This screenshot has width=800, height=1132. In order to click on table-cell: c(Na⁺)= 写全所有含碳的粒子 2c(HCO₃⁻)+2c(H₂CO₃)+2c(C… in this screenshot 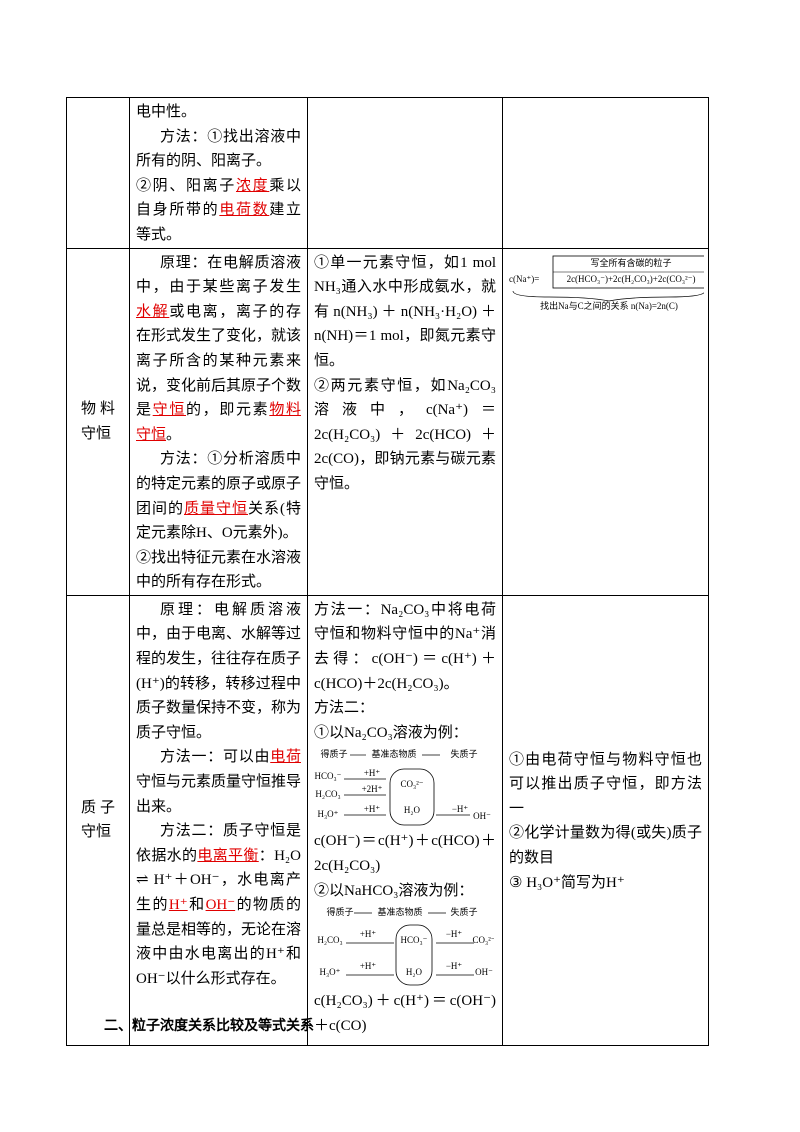, I will do `click(605, 421)`.